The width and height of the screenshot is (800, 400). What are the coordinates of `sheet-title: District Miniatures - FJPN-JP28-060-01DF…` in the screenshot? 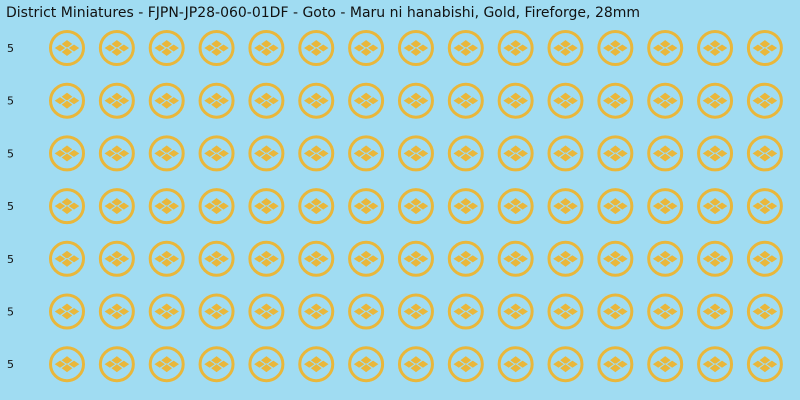 It's located at (323, 13).